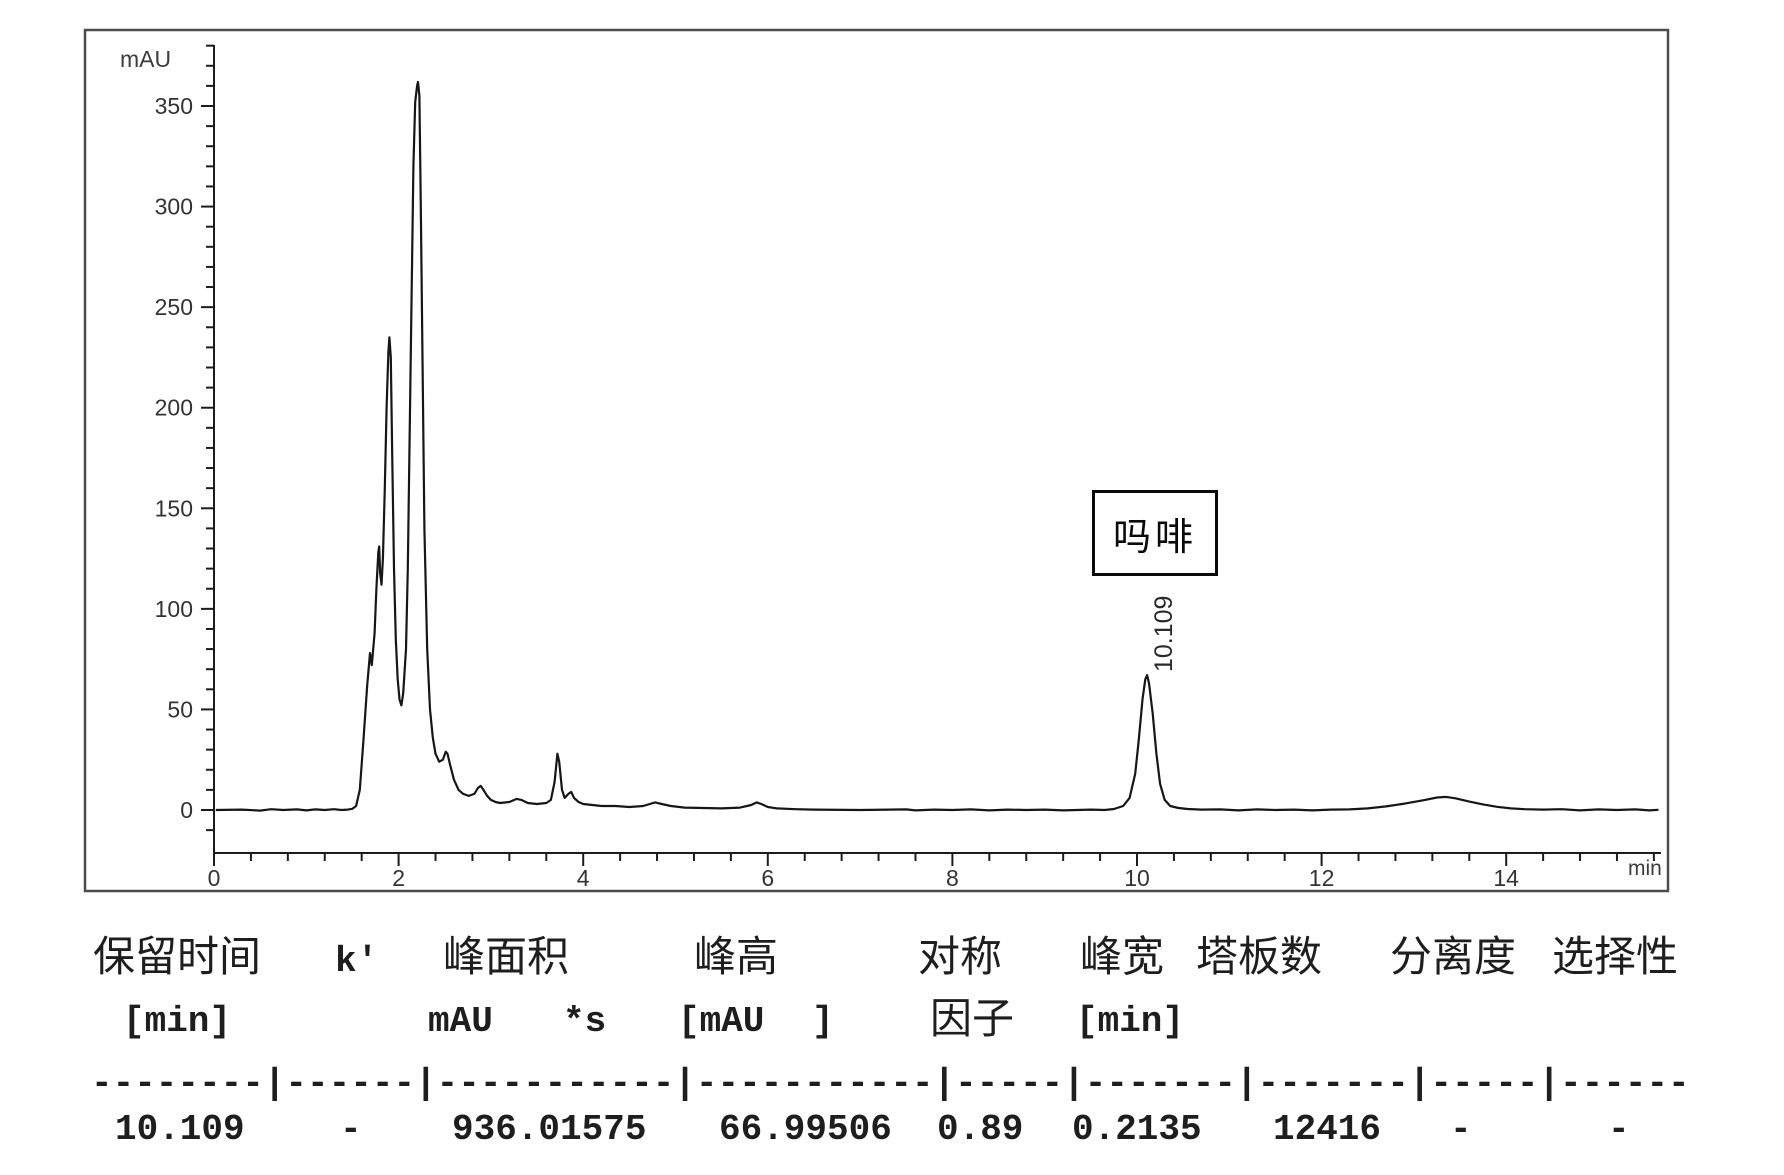 This screenshot has height=1175, width=1784. Describe the element at coordinates (398, 878) in the screenshot. I see `x-tick-label: 2` at that location.